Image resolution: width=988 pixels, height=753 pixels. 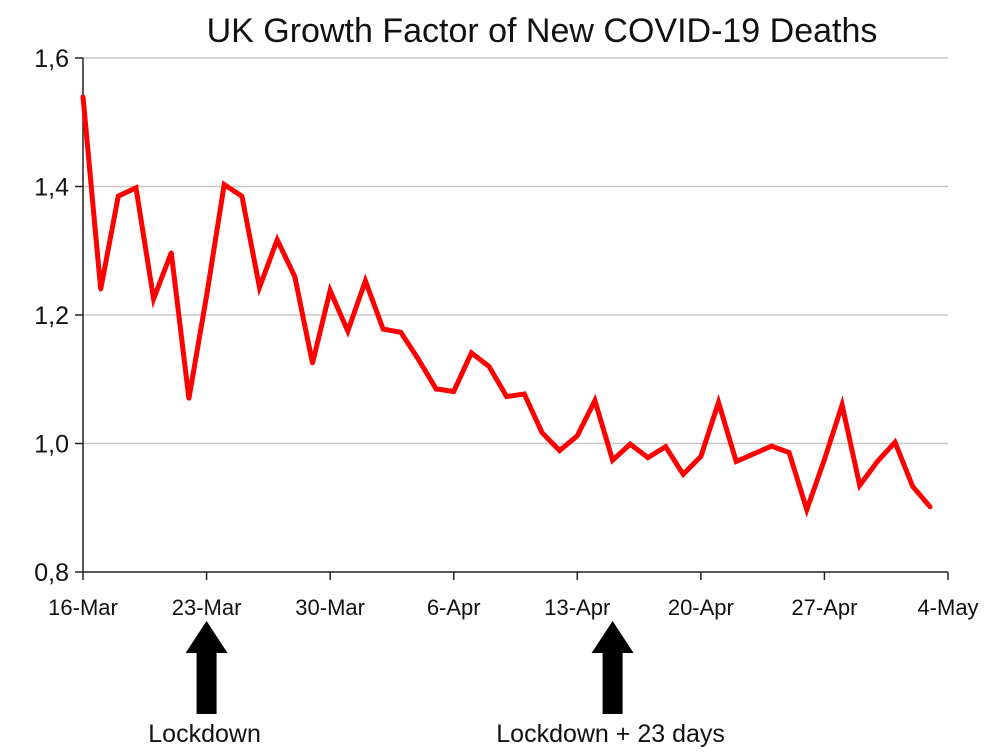 I want to click on chart-title: UK Growth Factor of New COVID-19 Deaths, so click(x=542, y=31).